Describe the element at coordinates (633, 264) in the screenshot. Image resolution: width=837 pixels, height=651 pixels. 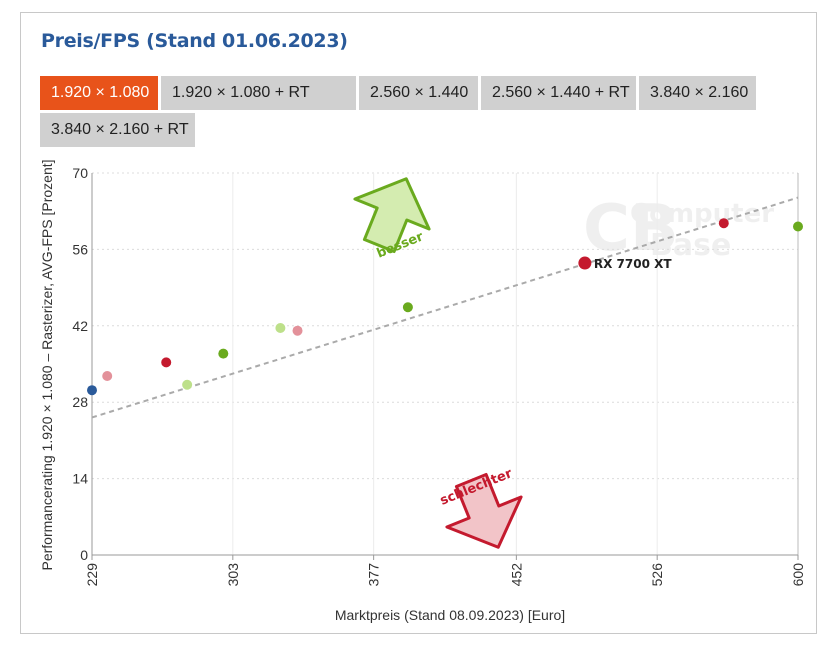
I see `data-point-label: RX 7700 XT` at that location.